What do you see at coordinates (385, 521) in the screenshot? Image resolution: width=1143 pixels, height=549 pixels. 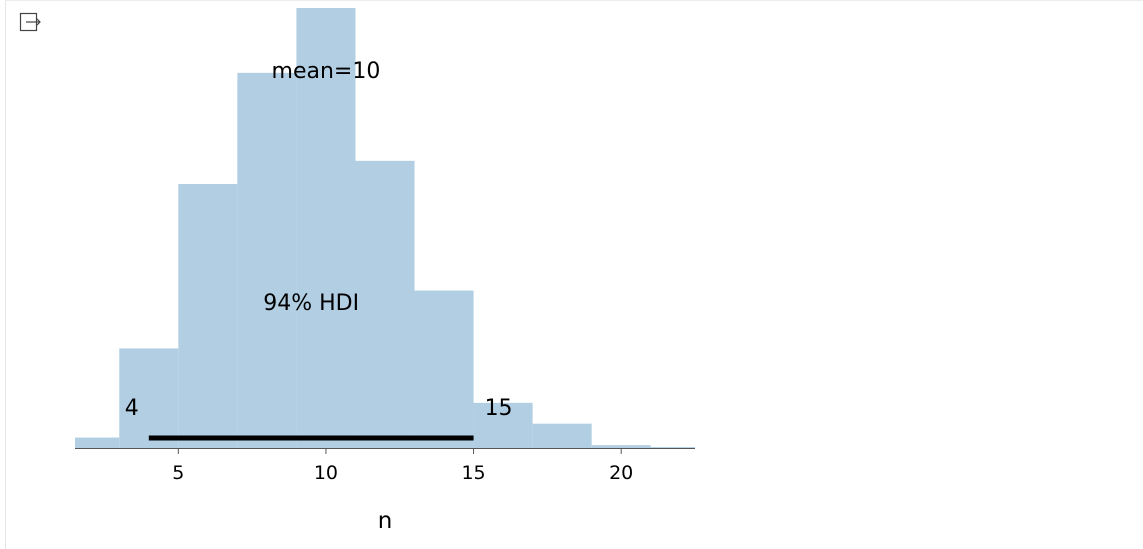 I see `x-axis-label: n` at bounding box center [385, 521].